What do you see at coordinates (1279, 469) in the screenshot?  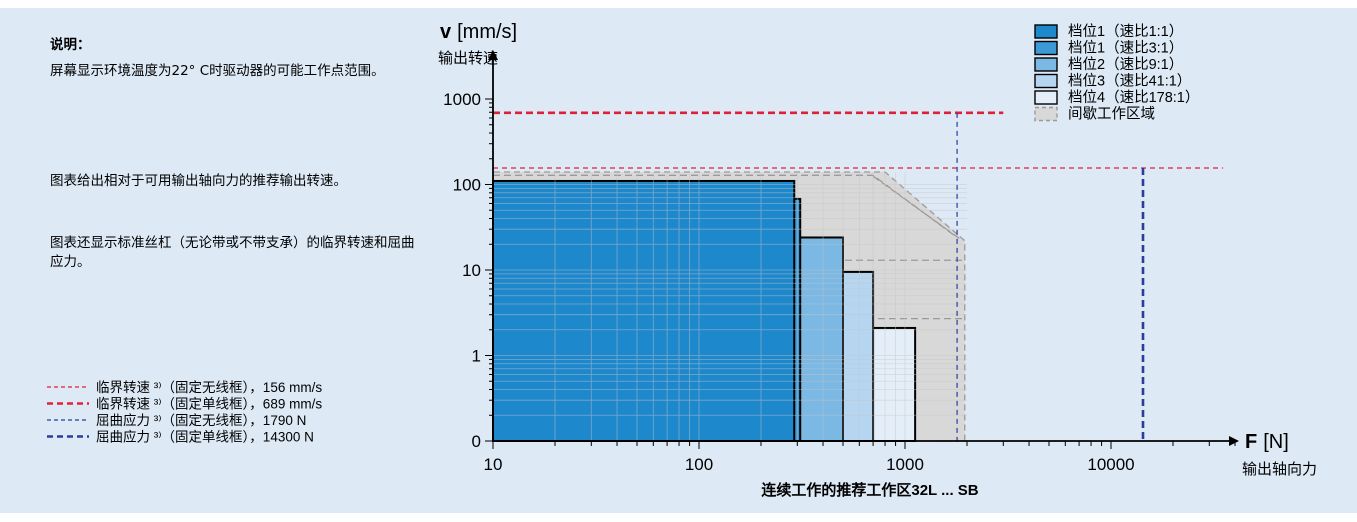 I see `x-axis-subtitle: 输出轴向力` at bounding box center [1279, 469].